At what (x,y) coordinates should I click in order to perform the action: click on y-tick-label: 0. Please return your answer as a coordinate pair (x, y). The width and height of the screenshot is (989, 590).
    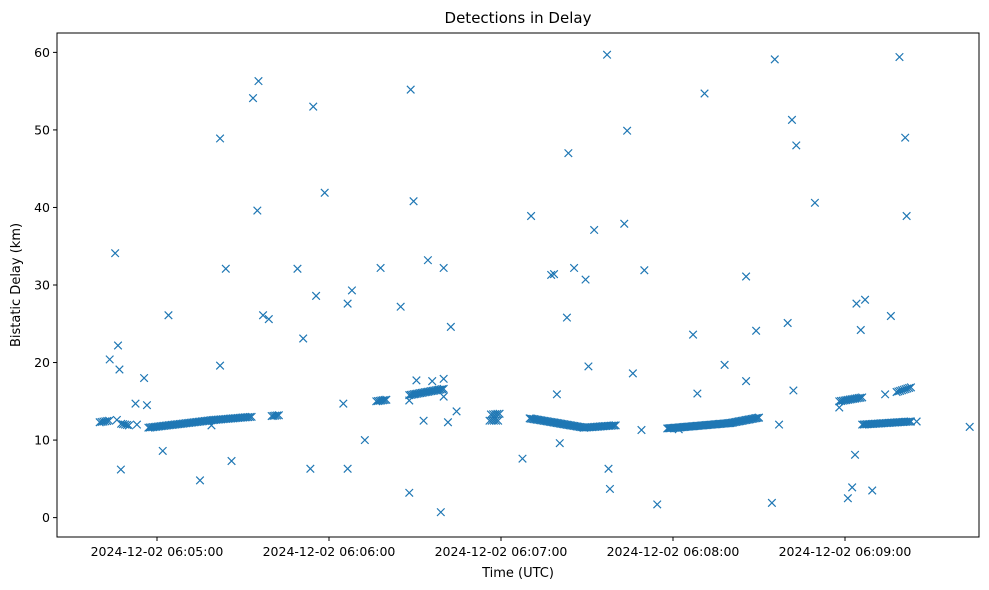
    Looking at the image, I should click on (46, 517).